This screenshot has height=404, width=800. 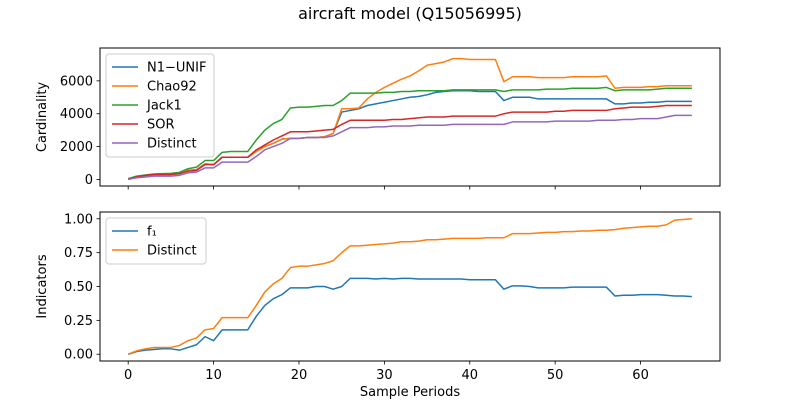 What do you see at coordinates (470, 375) in the screenshot?
I see `x-tick-label: 40` at bounding box center [470, 375].